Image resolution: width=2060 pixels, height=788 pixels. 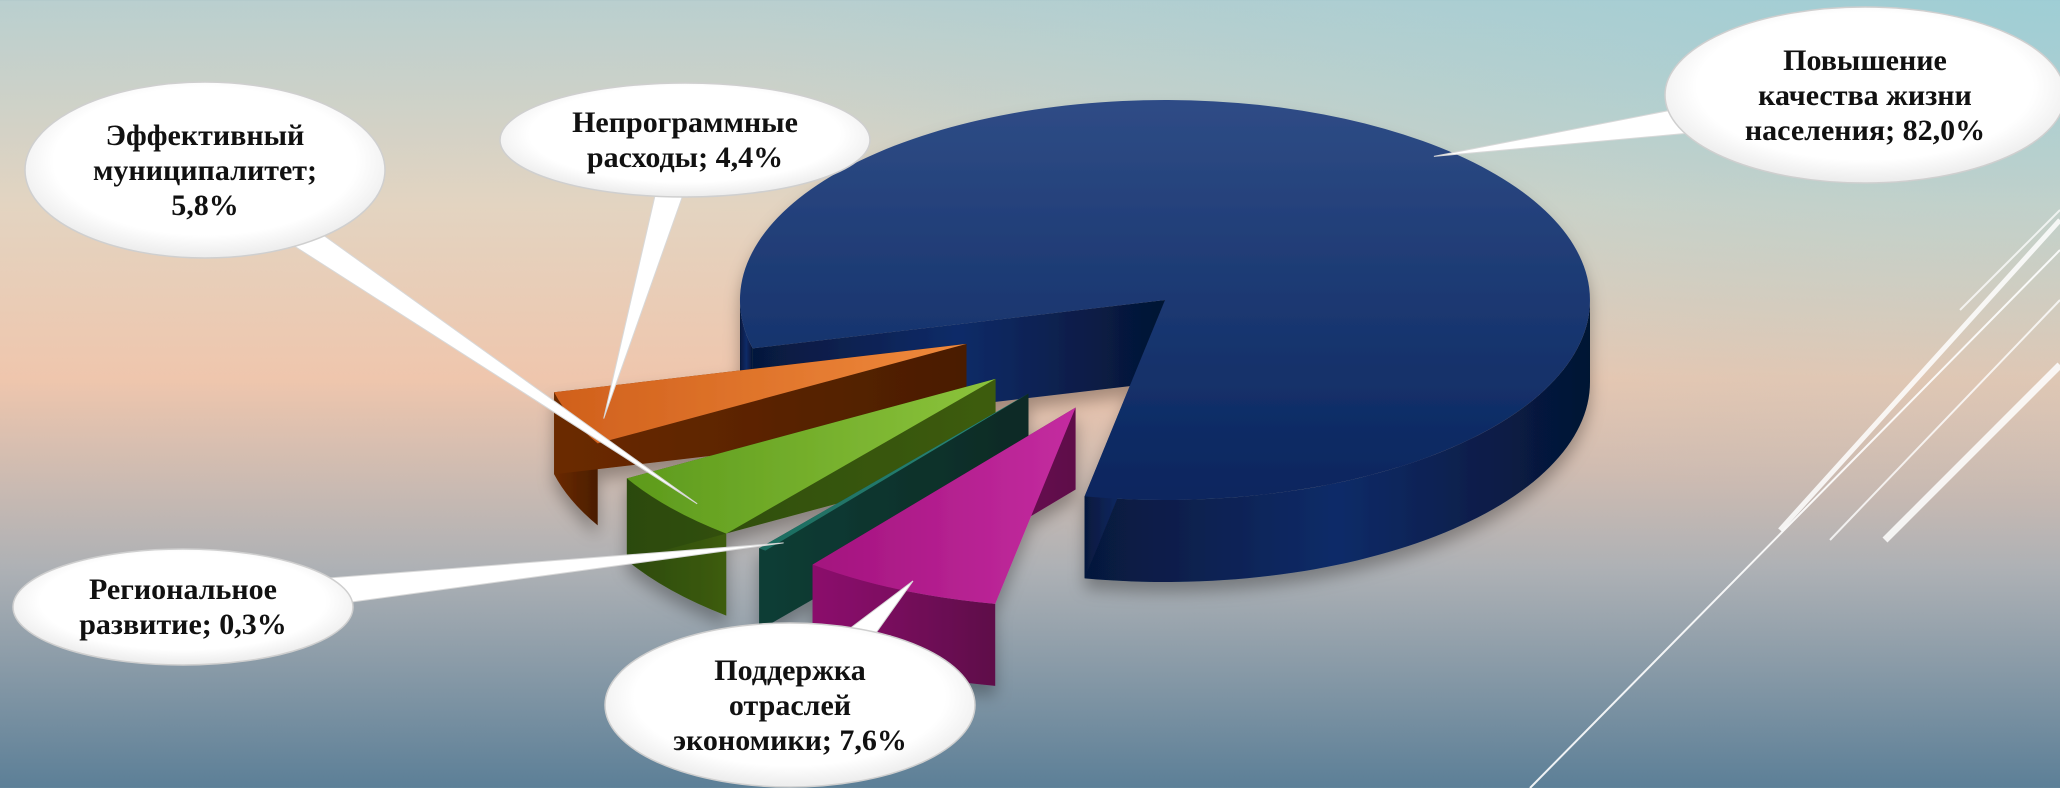 I want to click on callout-tail, so click(x=490, y=363).